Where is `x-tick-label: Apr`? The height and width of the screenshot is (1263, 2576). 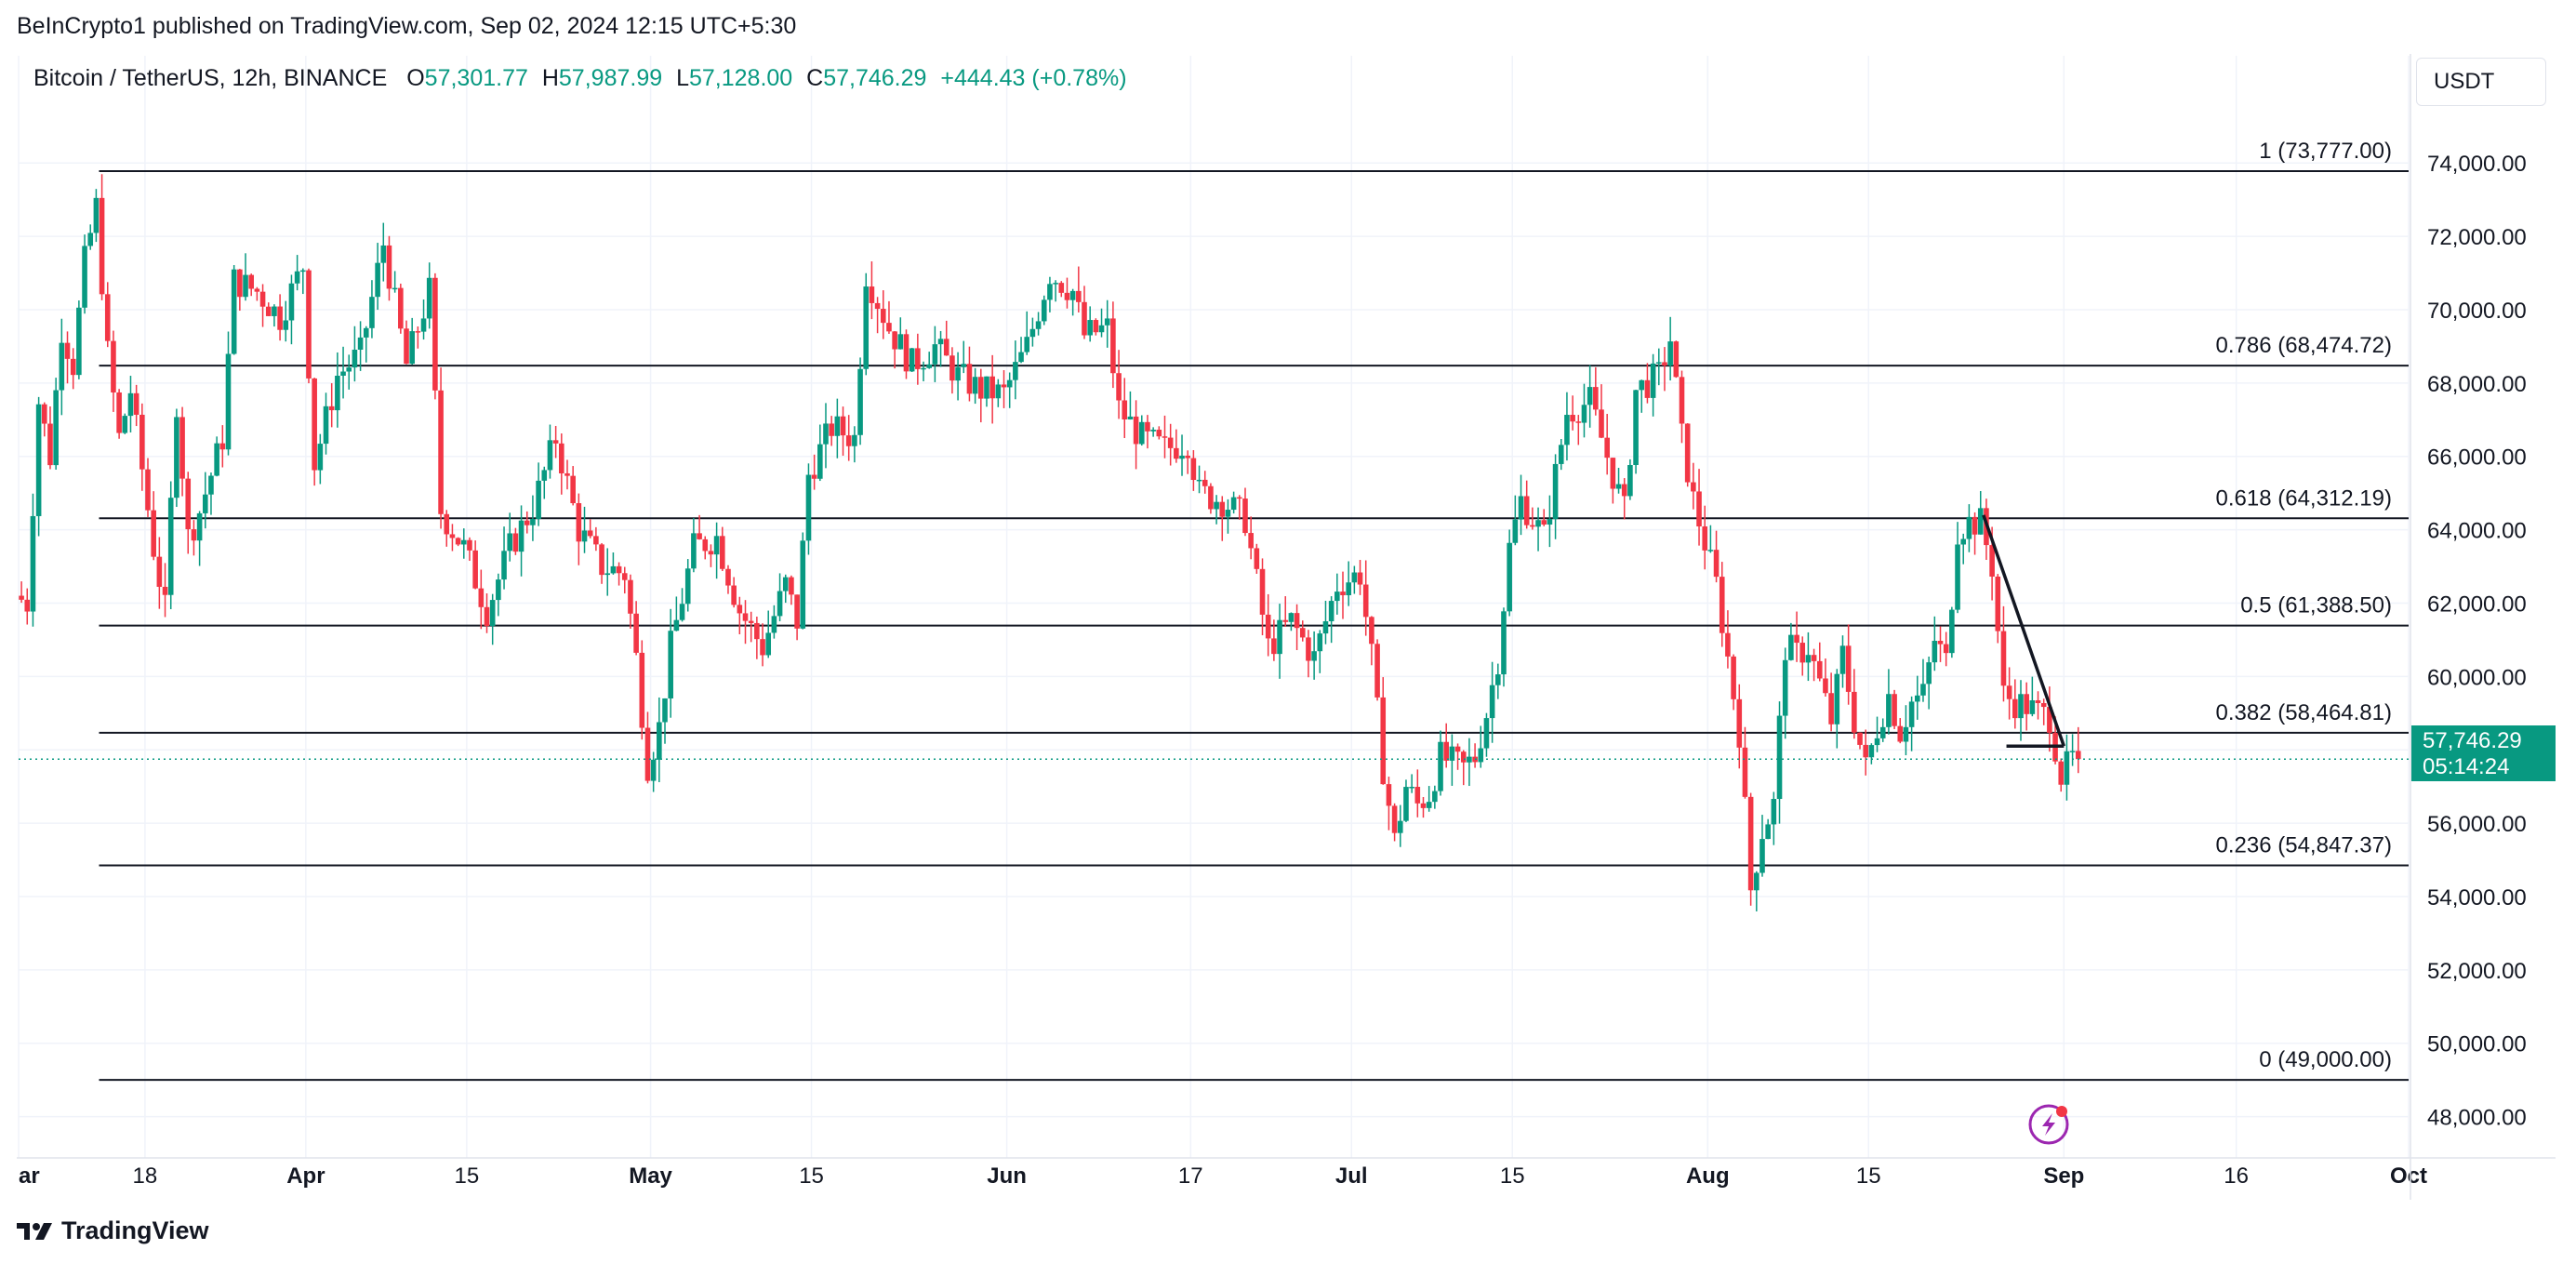
x-tick-label: Apr is located at coordinates (305, 1176).